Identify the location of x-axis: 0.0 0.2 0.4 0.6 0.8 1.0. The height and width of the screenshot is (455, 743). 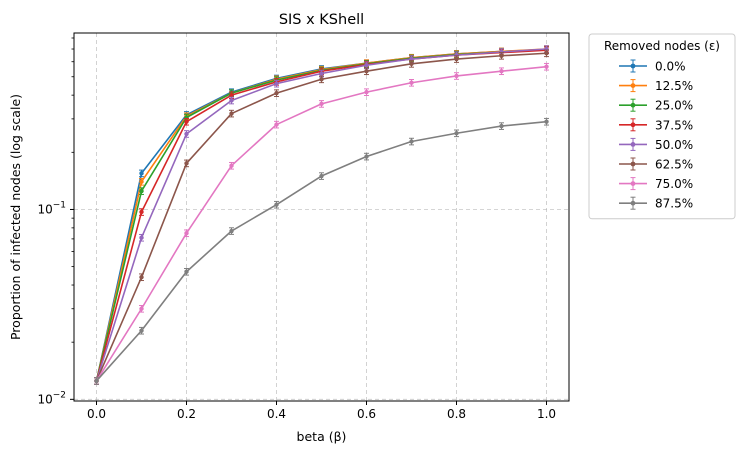
(321, 411).